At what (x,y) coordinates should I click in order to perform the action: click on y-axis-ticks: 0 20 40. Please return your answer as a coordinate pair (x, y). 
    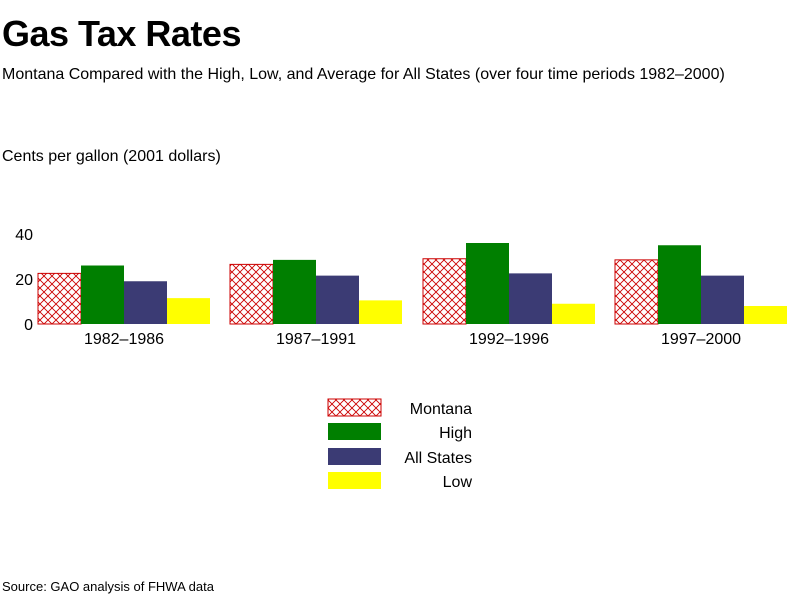
    Looking at the image, I should click on (24, 280).